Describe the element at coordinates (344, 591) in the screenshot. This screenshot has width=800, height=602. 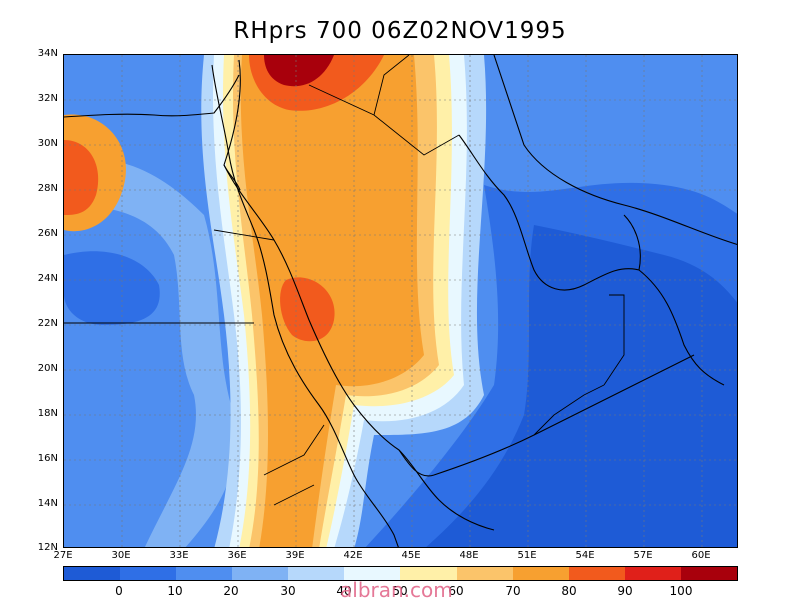
I see `colorbar-tick-40: 40` at that location.